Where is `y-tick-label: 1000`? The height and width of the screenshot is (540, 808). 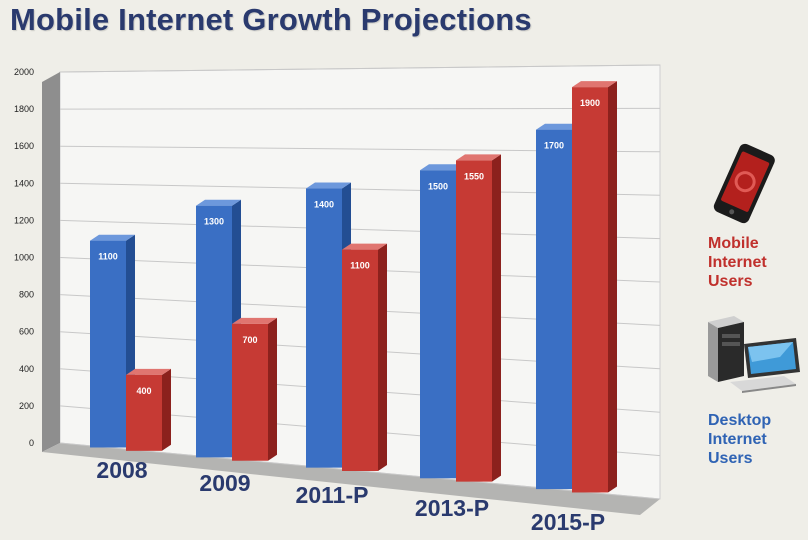 y-tick-label: 1000 is located at coordinates (24, 258).